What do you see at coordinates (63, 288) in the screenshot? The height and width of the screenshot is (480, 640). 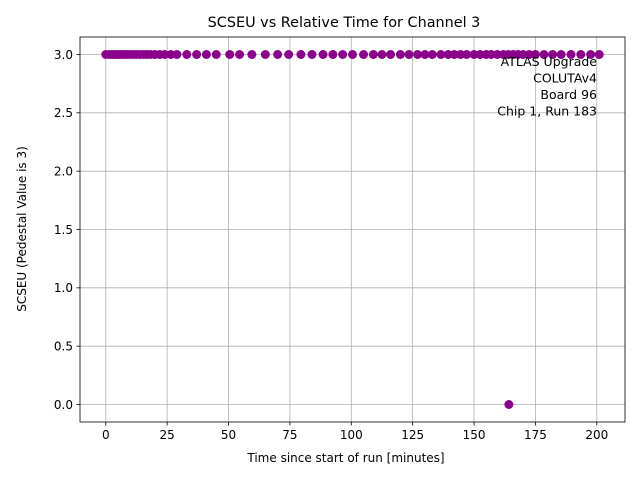 I see `y-tick-label: 1.0` at bounding box center [63, 288].